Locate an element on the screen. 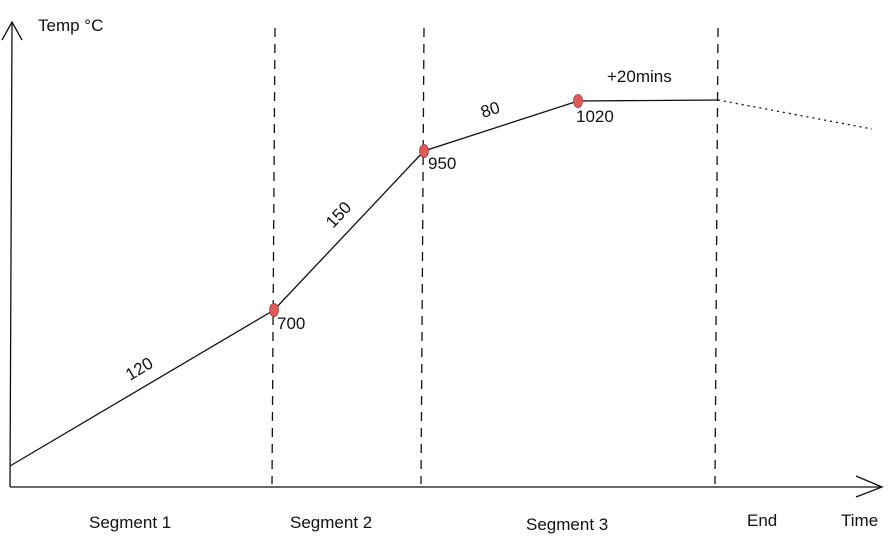  ramp-rate-label-2: 150 is located at coordinates (338, 215).